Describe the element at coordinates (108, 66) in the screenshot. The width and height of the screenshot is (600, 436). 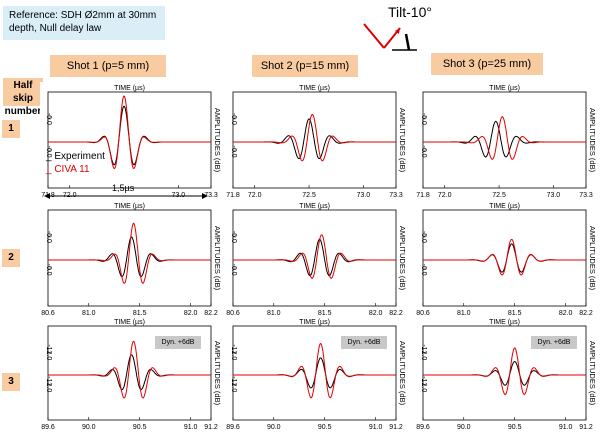
I see `shot-1-header: Shot 1 (p=5 mm)` at that location.